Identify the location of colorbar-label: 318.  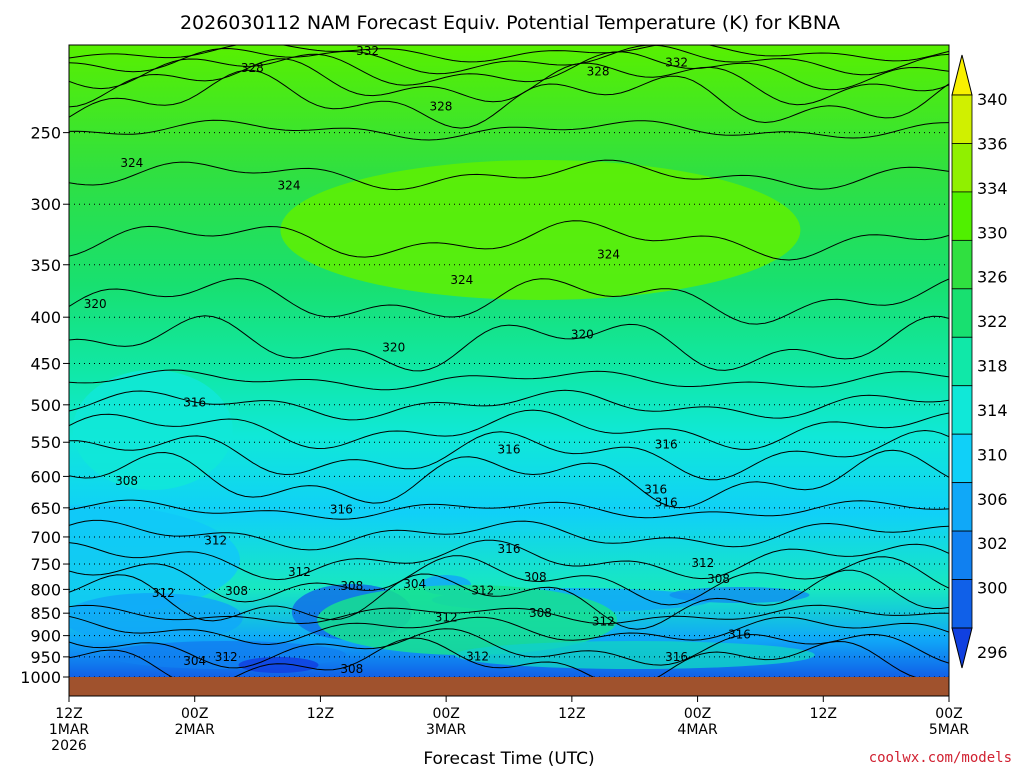
(992, 366).